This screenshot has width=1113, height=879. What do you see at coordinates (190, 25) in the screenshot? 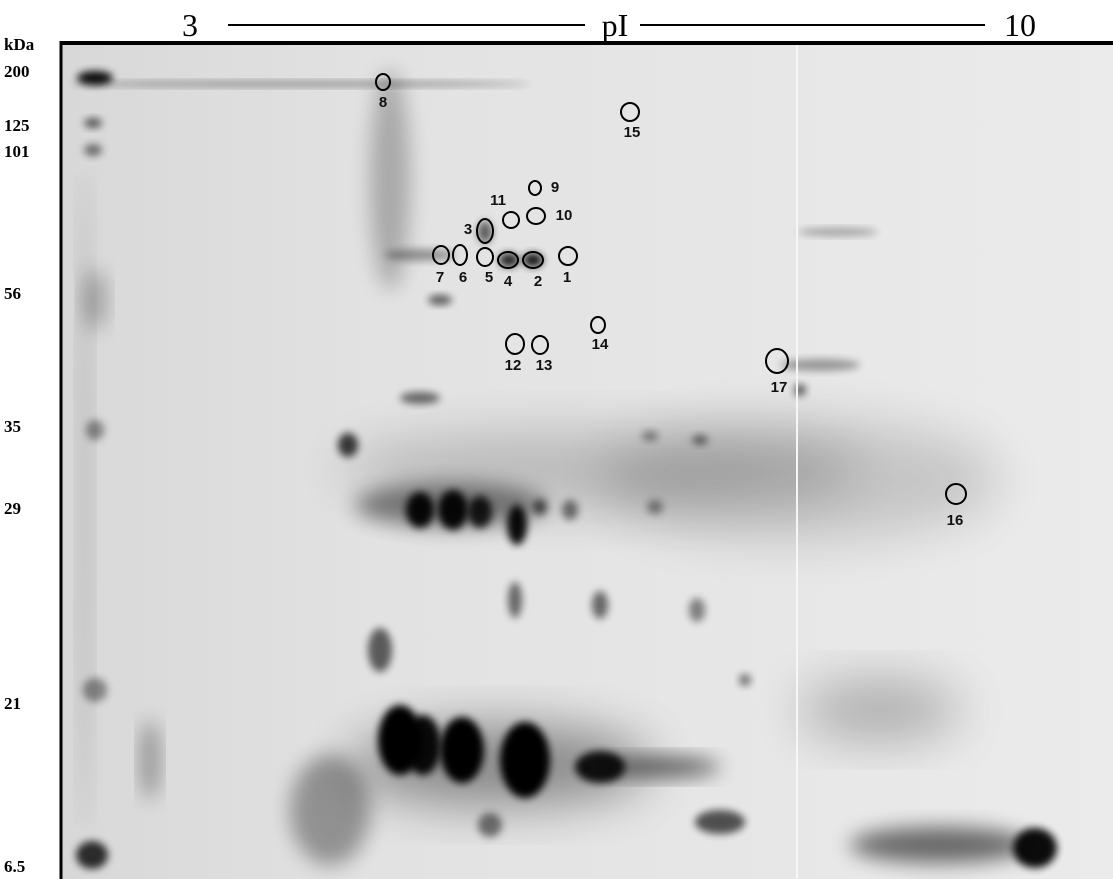
I see `pi-start: 3` at bounding box center [190, 25].